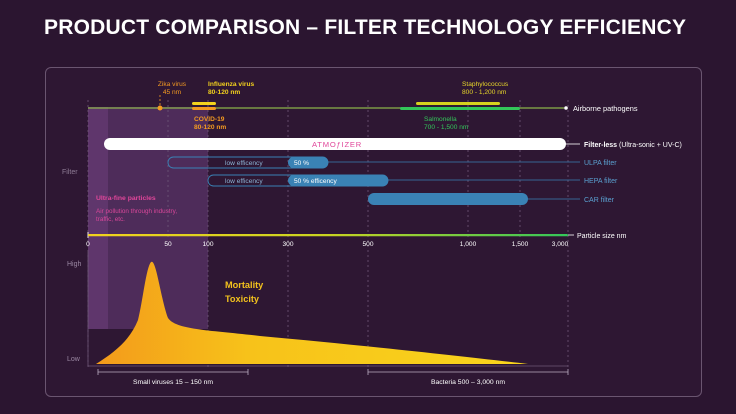  Describe the element at coordinates (210, 127) in the screenshot. I see `covid-size: 80-120 nm` at that location.